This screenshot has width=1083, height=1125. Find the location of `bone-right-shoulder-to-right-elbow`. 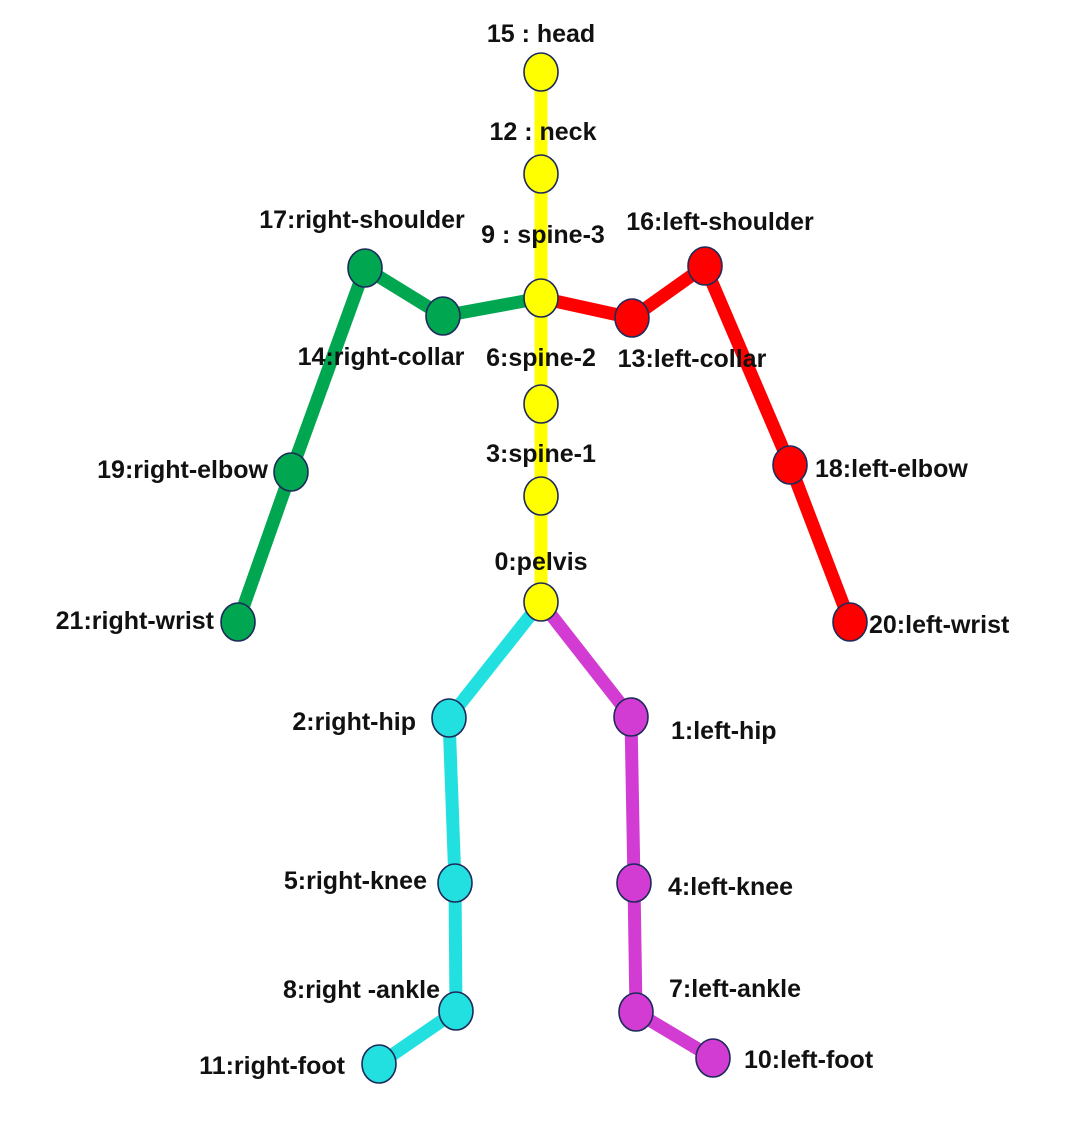

bone-right-shoulder-to-right-elbow is located at coordinates (328, 370).